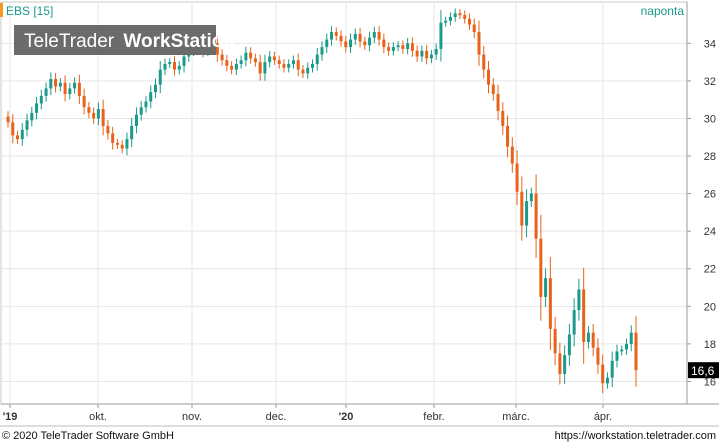  I want to click on symbol-label: EBS [15], so click(29, 11).